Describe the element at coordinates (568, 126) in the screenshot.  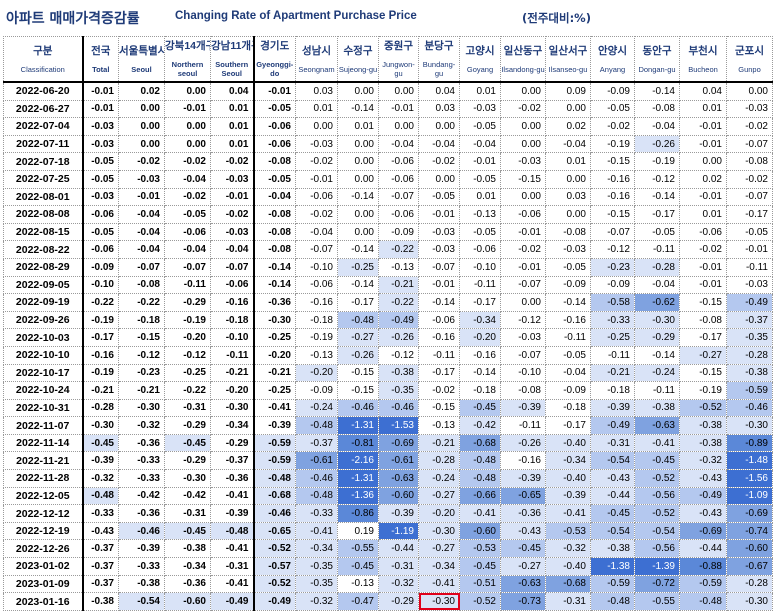
I see `value-cell: 0.02` at that location.